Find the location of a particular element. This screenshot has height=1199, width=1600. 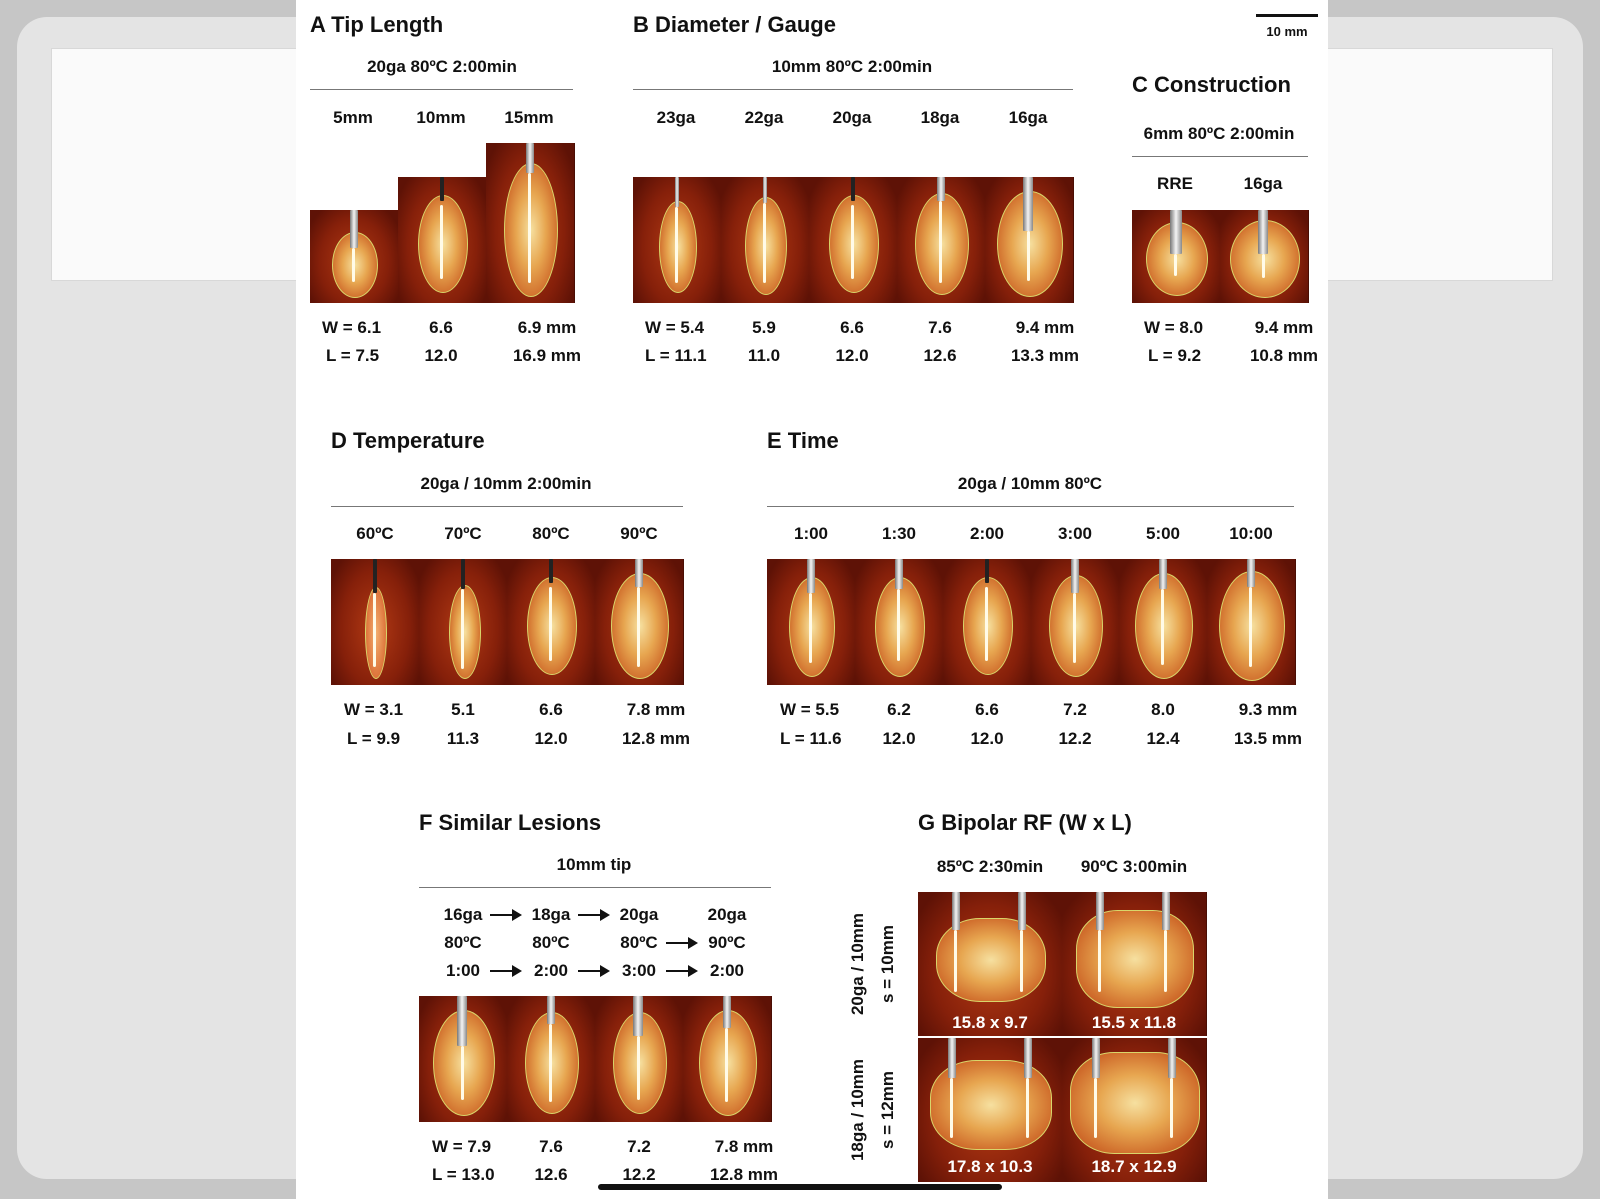

panel-e-width-value: 7.2 is located at coordinates (1075, 709).